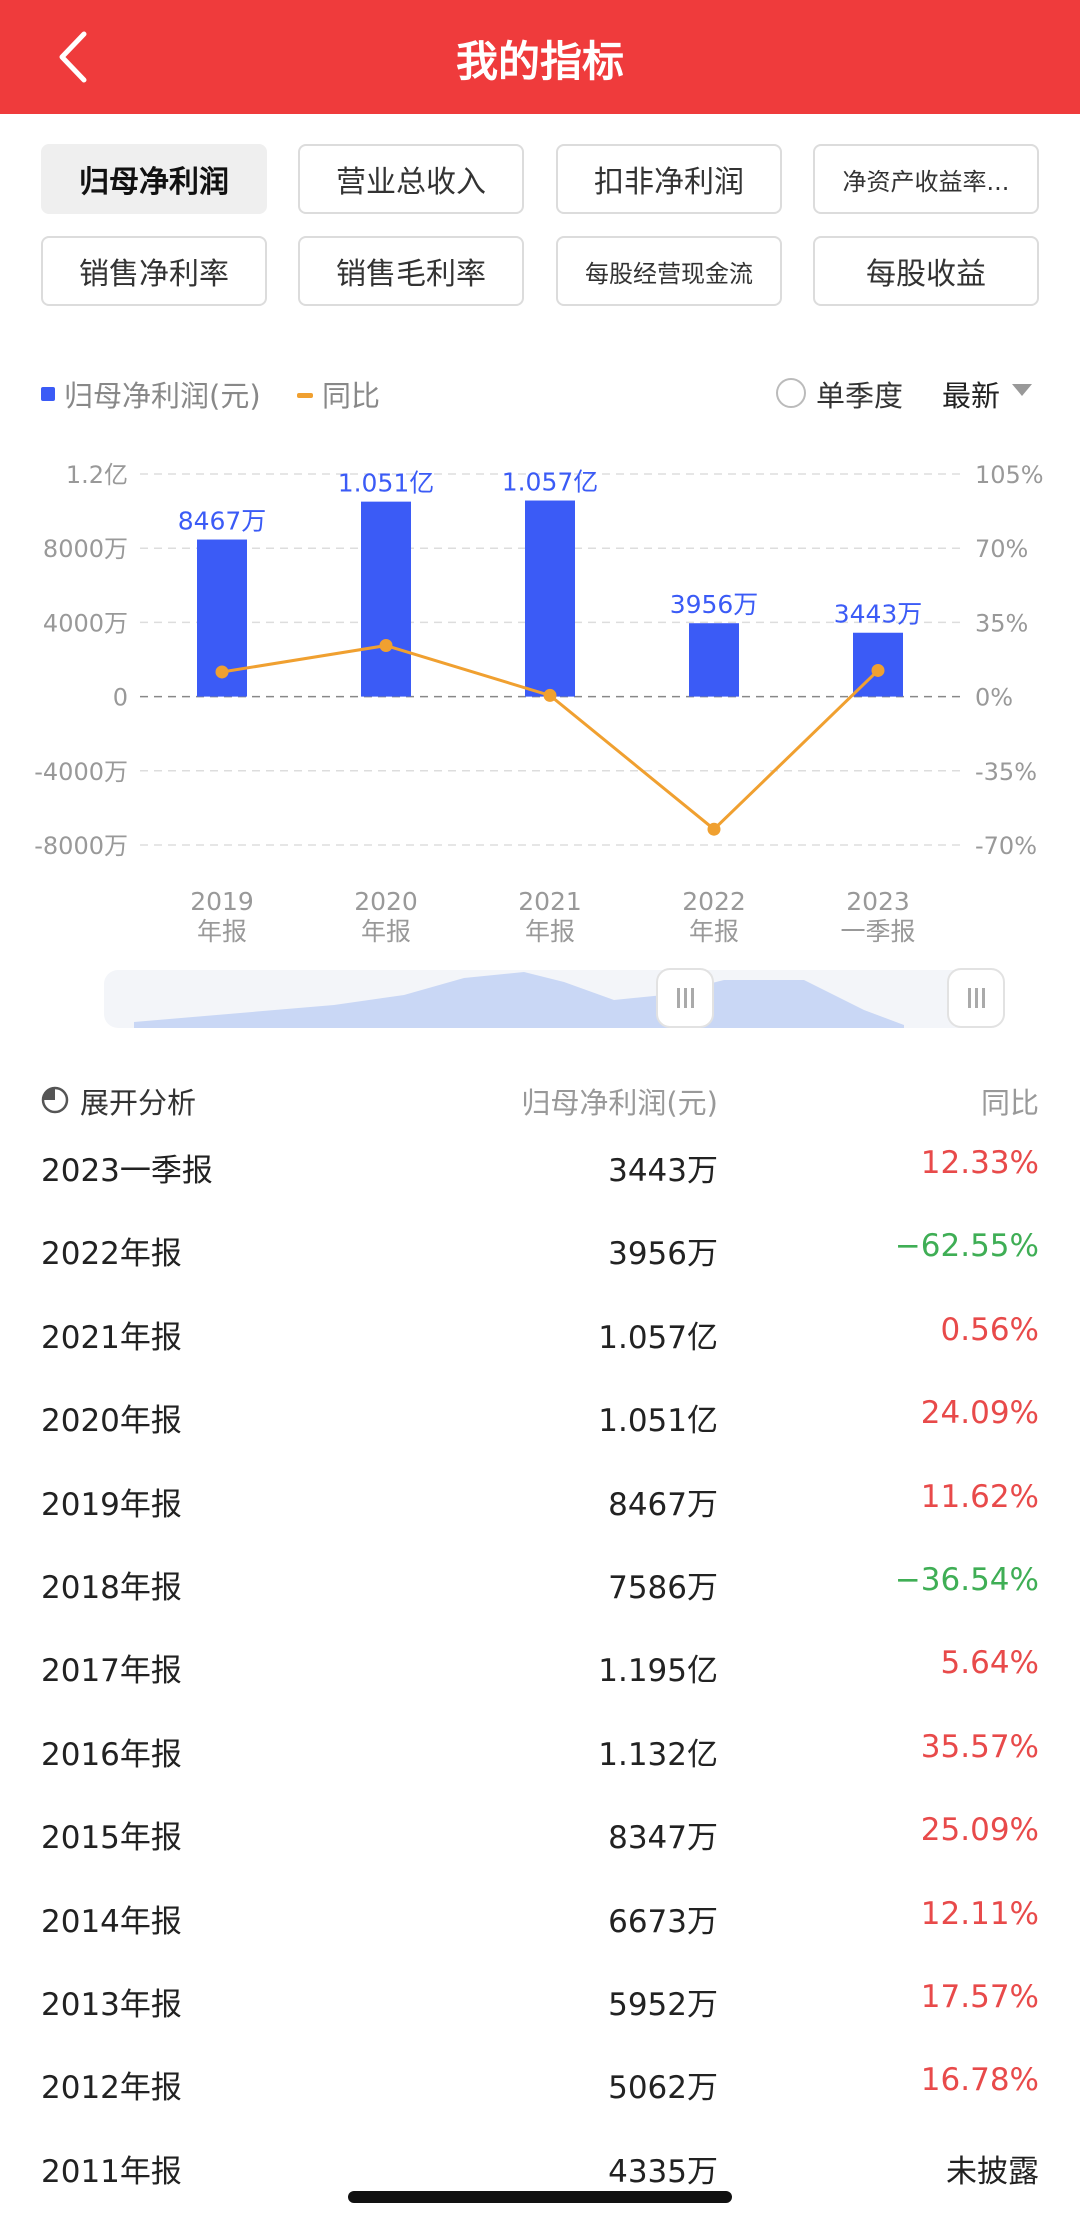 The height and width of the screenshot is (2221, 1080). I want to click on range-slider-track, so click(554, 999).